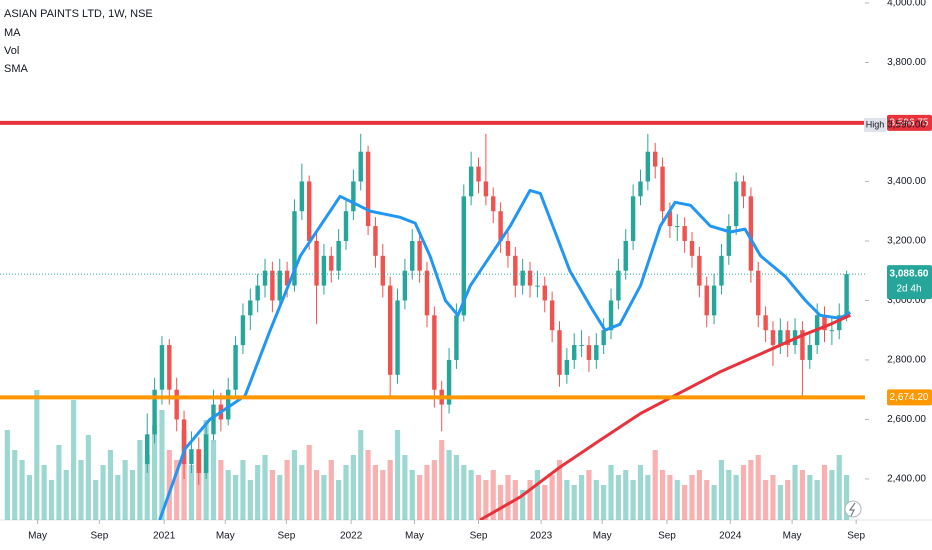  I want to click on x-tick-label: May, so click(414, 536).